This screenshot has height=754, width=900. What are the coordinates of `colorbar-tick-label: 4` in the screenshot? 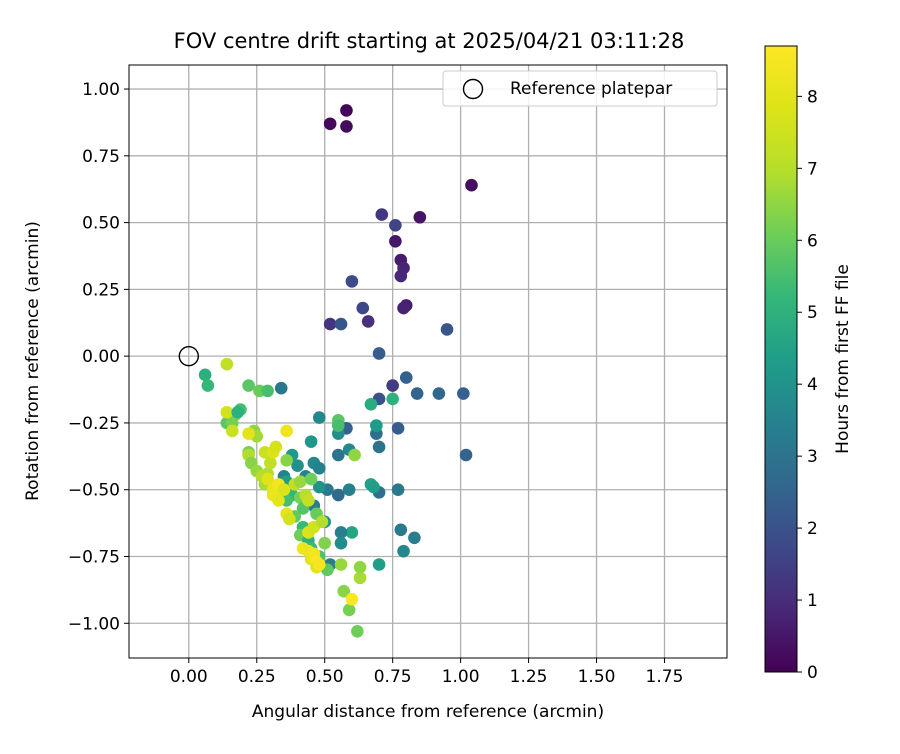 It's located at (812, 385).